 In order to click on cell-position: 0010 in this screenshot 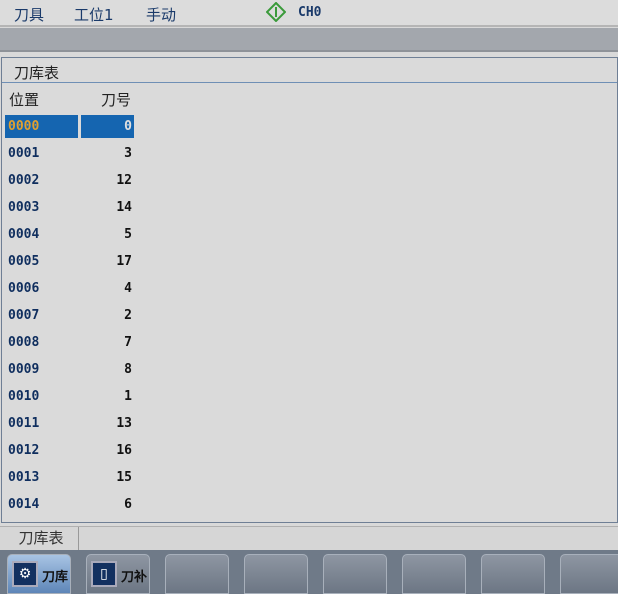, I will do `click(24, 396)`.